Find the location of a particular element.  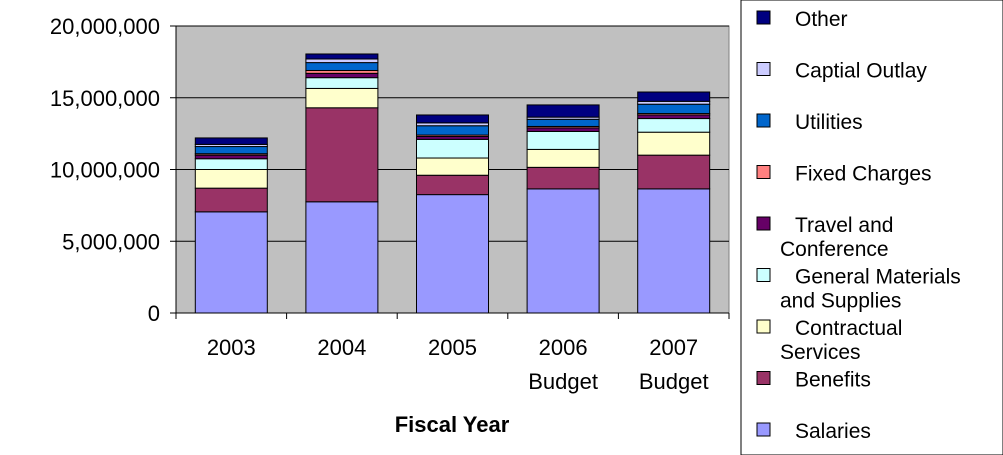

legend-item: Salaries is located at coordinates (813, 431).